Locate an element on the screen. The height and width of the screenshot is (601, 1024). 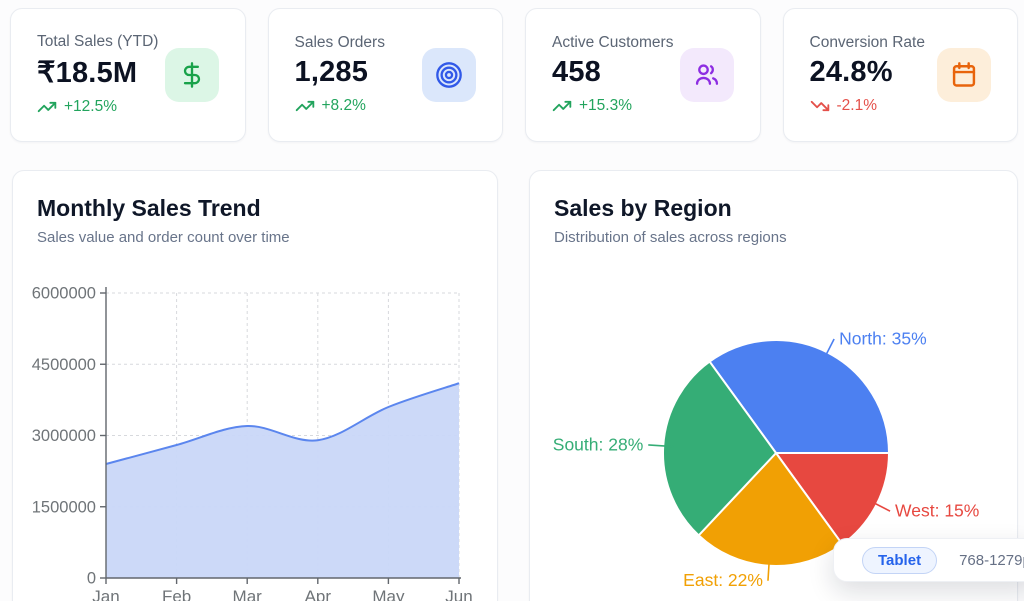
kpi-label: Active Customers is located at coordinates (613, 42).